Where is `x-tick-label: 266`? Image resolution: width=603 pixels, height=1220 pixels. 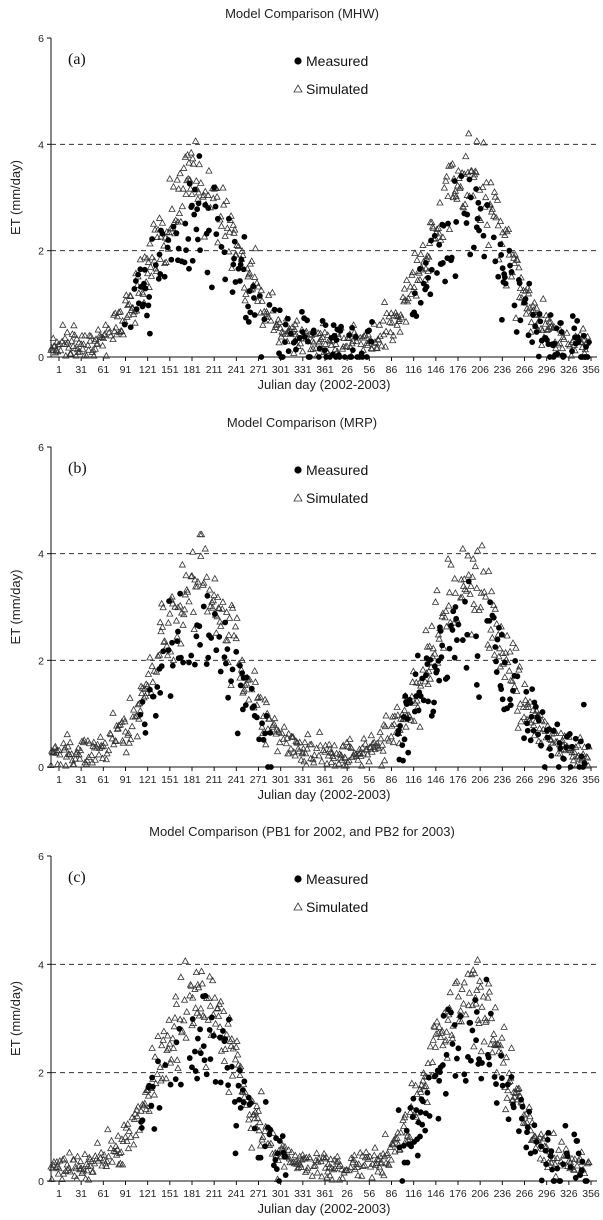 x-tick-label: 266 is located at coordinates (525, 780).